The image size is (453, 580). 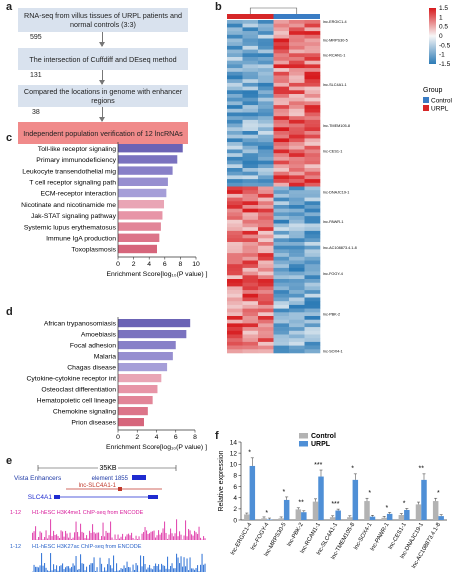 What do you see at coordinates (266, 16) in the screenshot?
I see `group-annotation-cell` at bounding box center [266, 16].